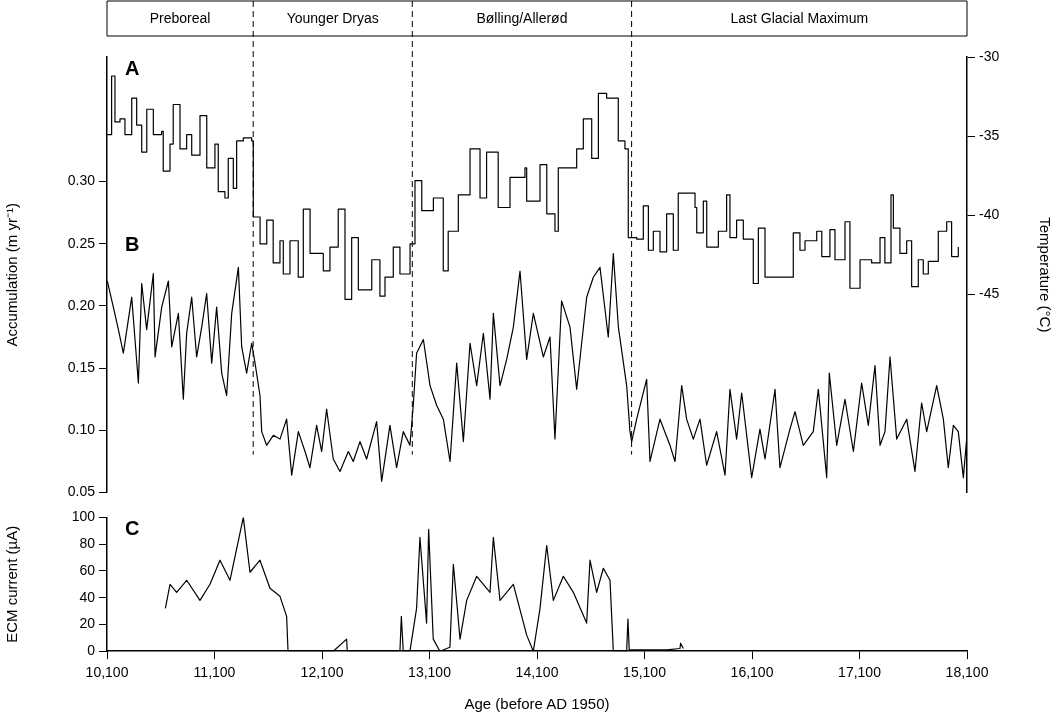 The width and height of the screenshot is (1057, 722). What do you see at coordinates (989, 55) in the screenshot?
I see `y2-tick-label: -30` at bounding box center [989, 55].